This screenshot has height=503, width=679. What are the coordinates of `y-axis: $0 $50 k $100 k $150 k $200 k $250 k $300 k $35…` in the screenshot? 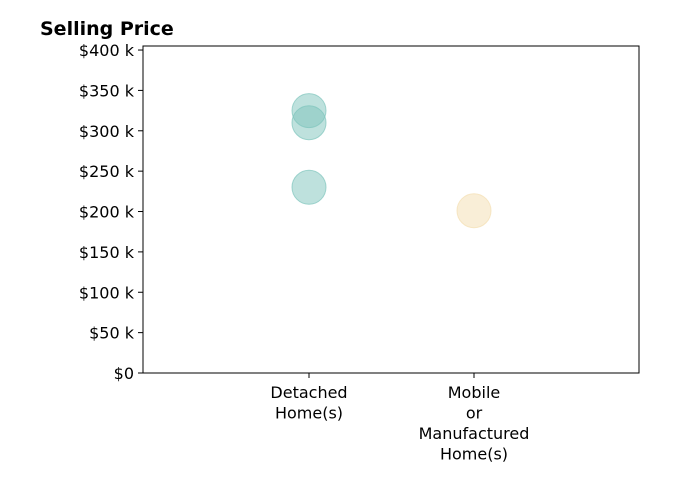 It's located at (111, 212).